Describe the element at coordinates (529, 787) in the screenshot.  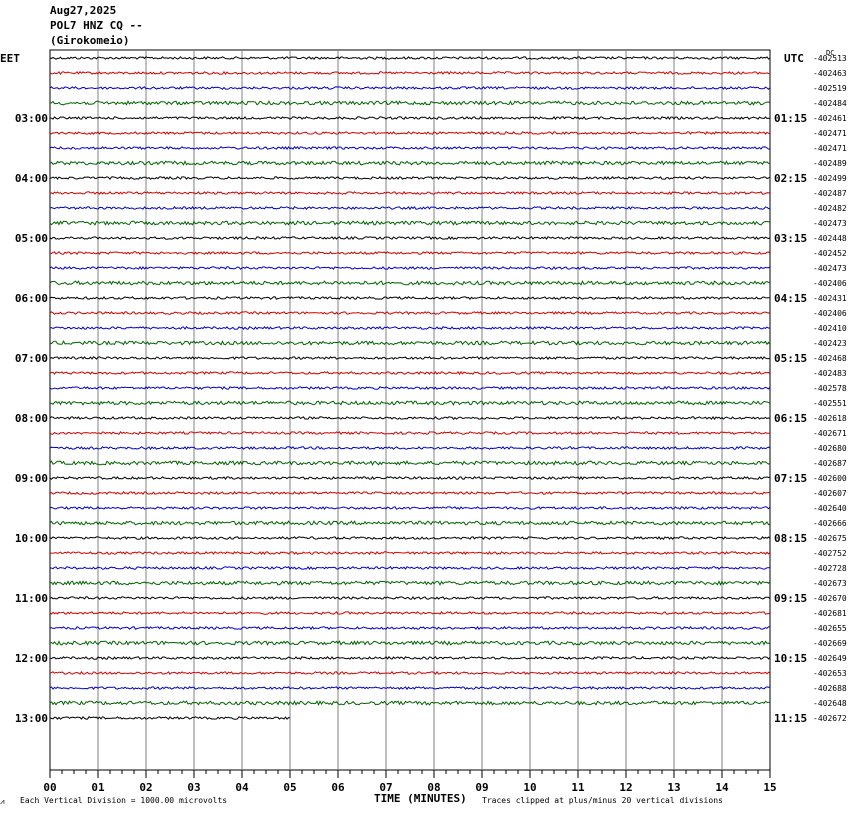
I see `x-tick-label: 10` at that location.